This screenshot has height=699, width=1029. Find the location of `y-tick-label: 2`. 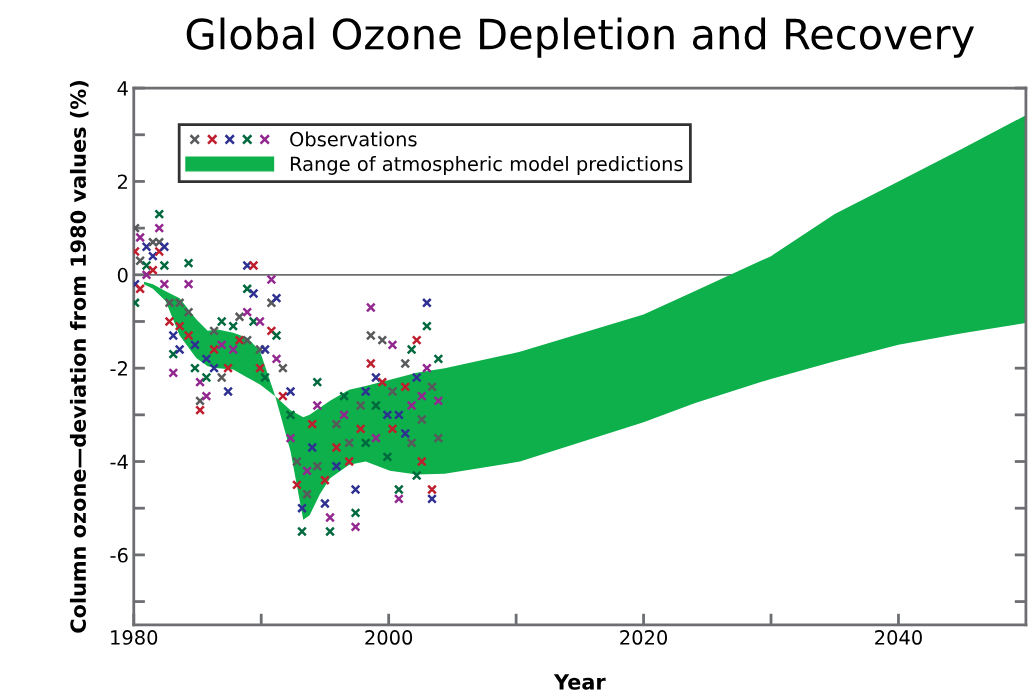

y-tick-label: 2 is located at coordinates (122, 181).